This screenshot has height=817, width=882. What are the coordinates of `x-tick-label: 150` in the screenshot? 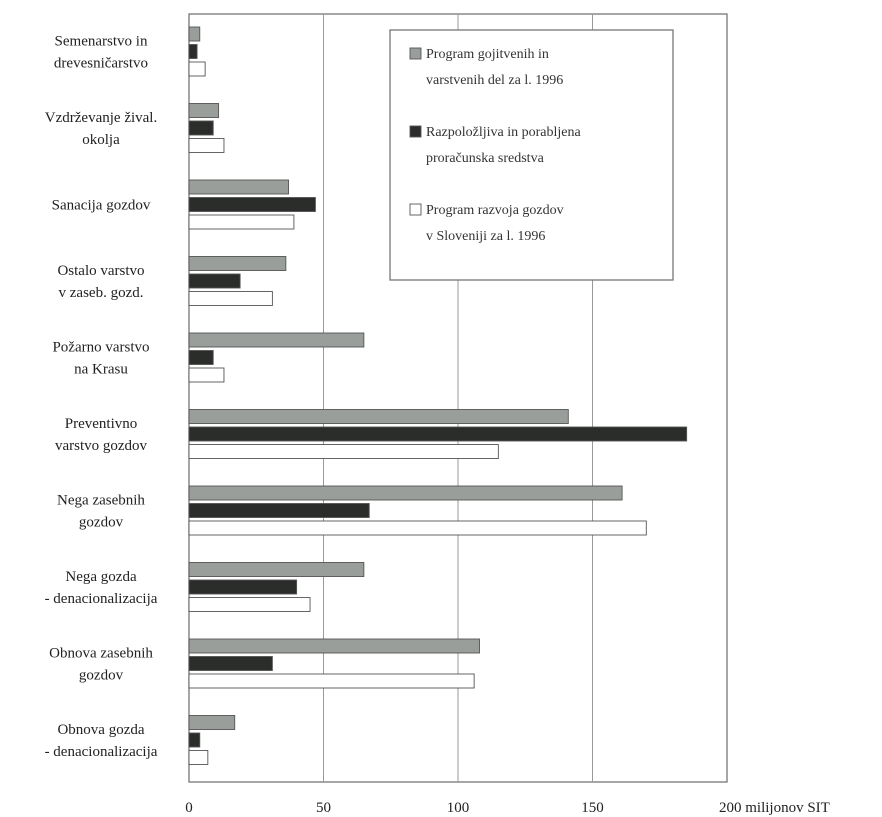 It's located at (592, 808).